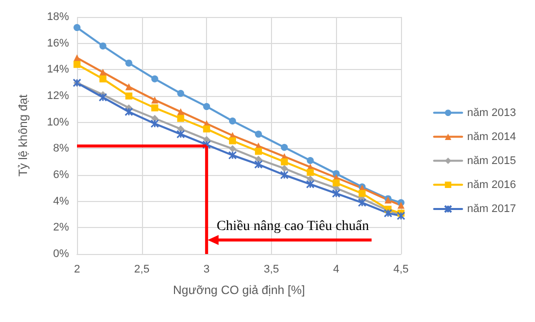  Describe the element at coordinates (491, 209) in the screenshot. I see `legend-label: năm 2017` at that location.